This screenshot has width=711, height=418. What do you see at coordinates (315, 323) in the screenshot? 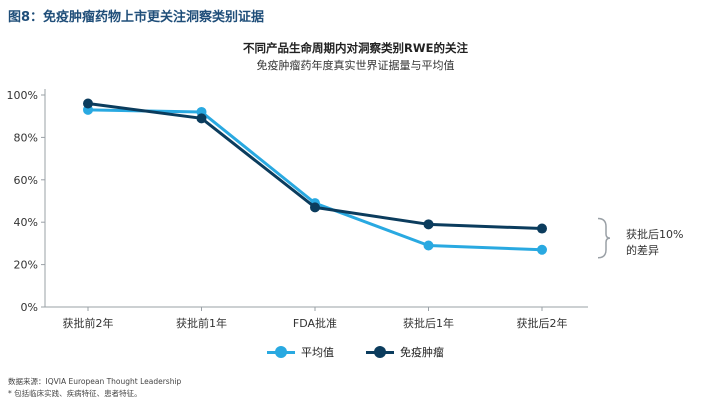
I see `x-tick-label: FDA批准` at bounding box center [315, 323].